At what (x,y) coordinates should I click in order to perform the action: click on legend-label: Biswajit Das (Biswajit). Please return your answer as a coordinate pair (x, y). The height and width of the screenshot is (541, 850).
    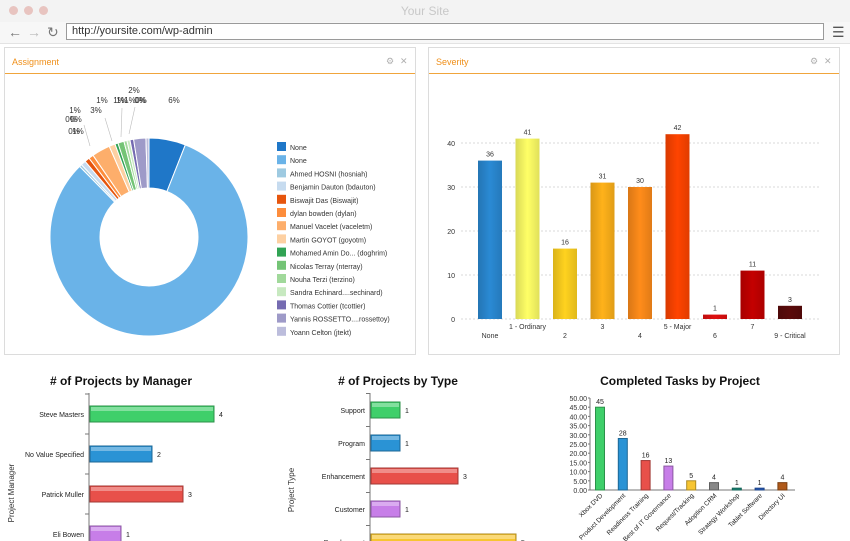
    Looking at the image, I should click on (324, 201).